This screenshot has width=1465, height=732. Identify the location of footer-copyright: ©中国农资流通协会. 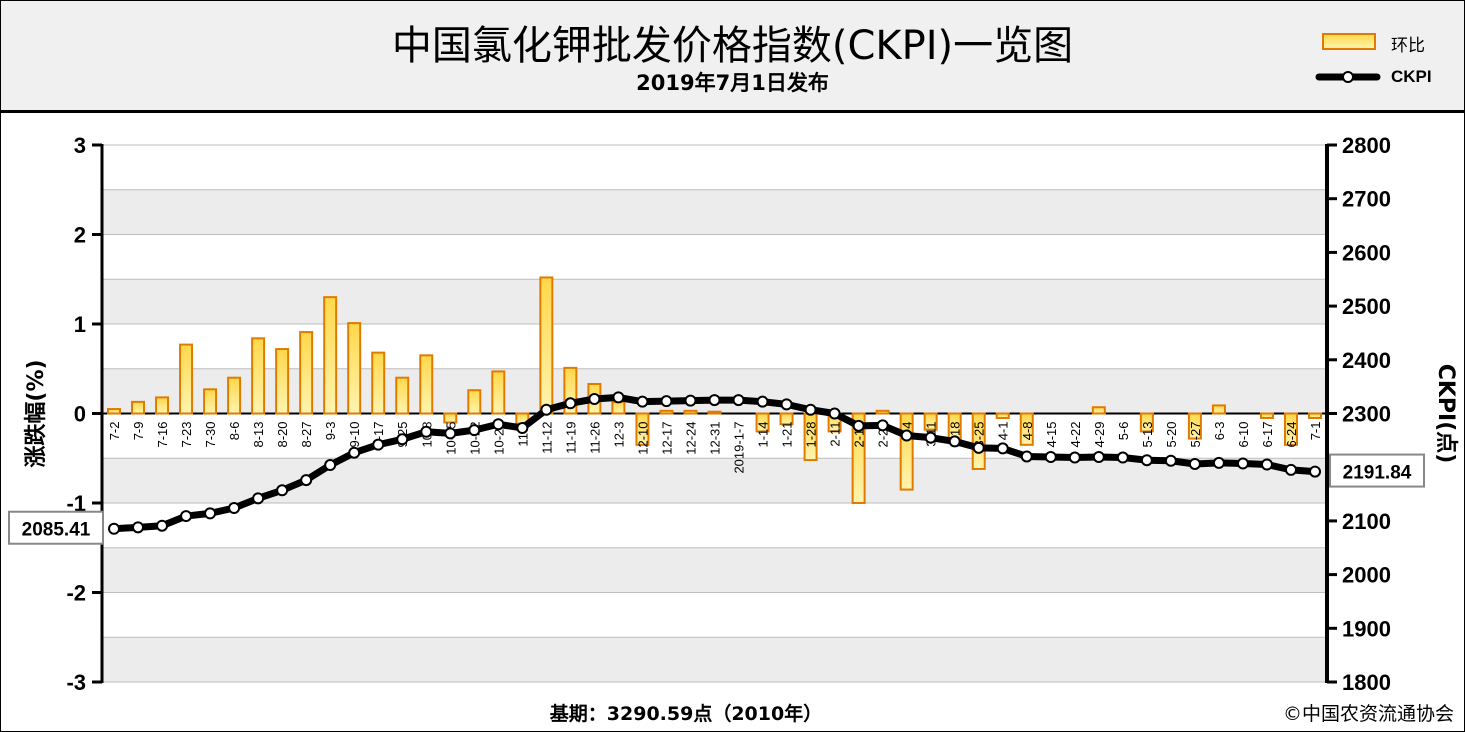
(1368, 714).